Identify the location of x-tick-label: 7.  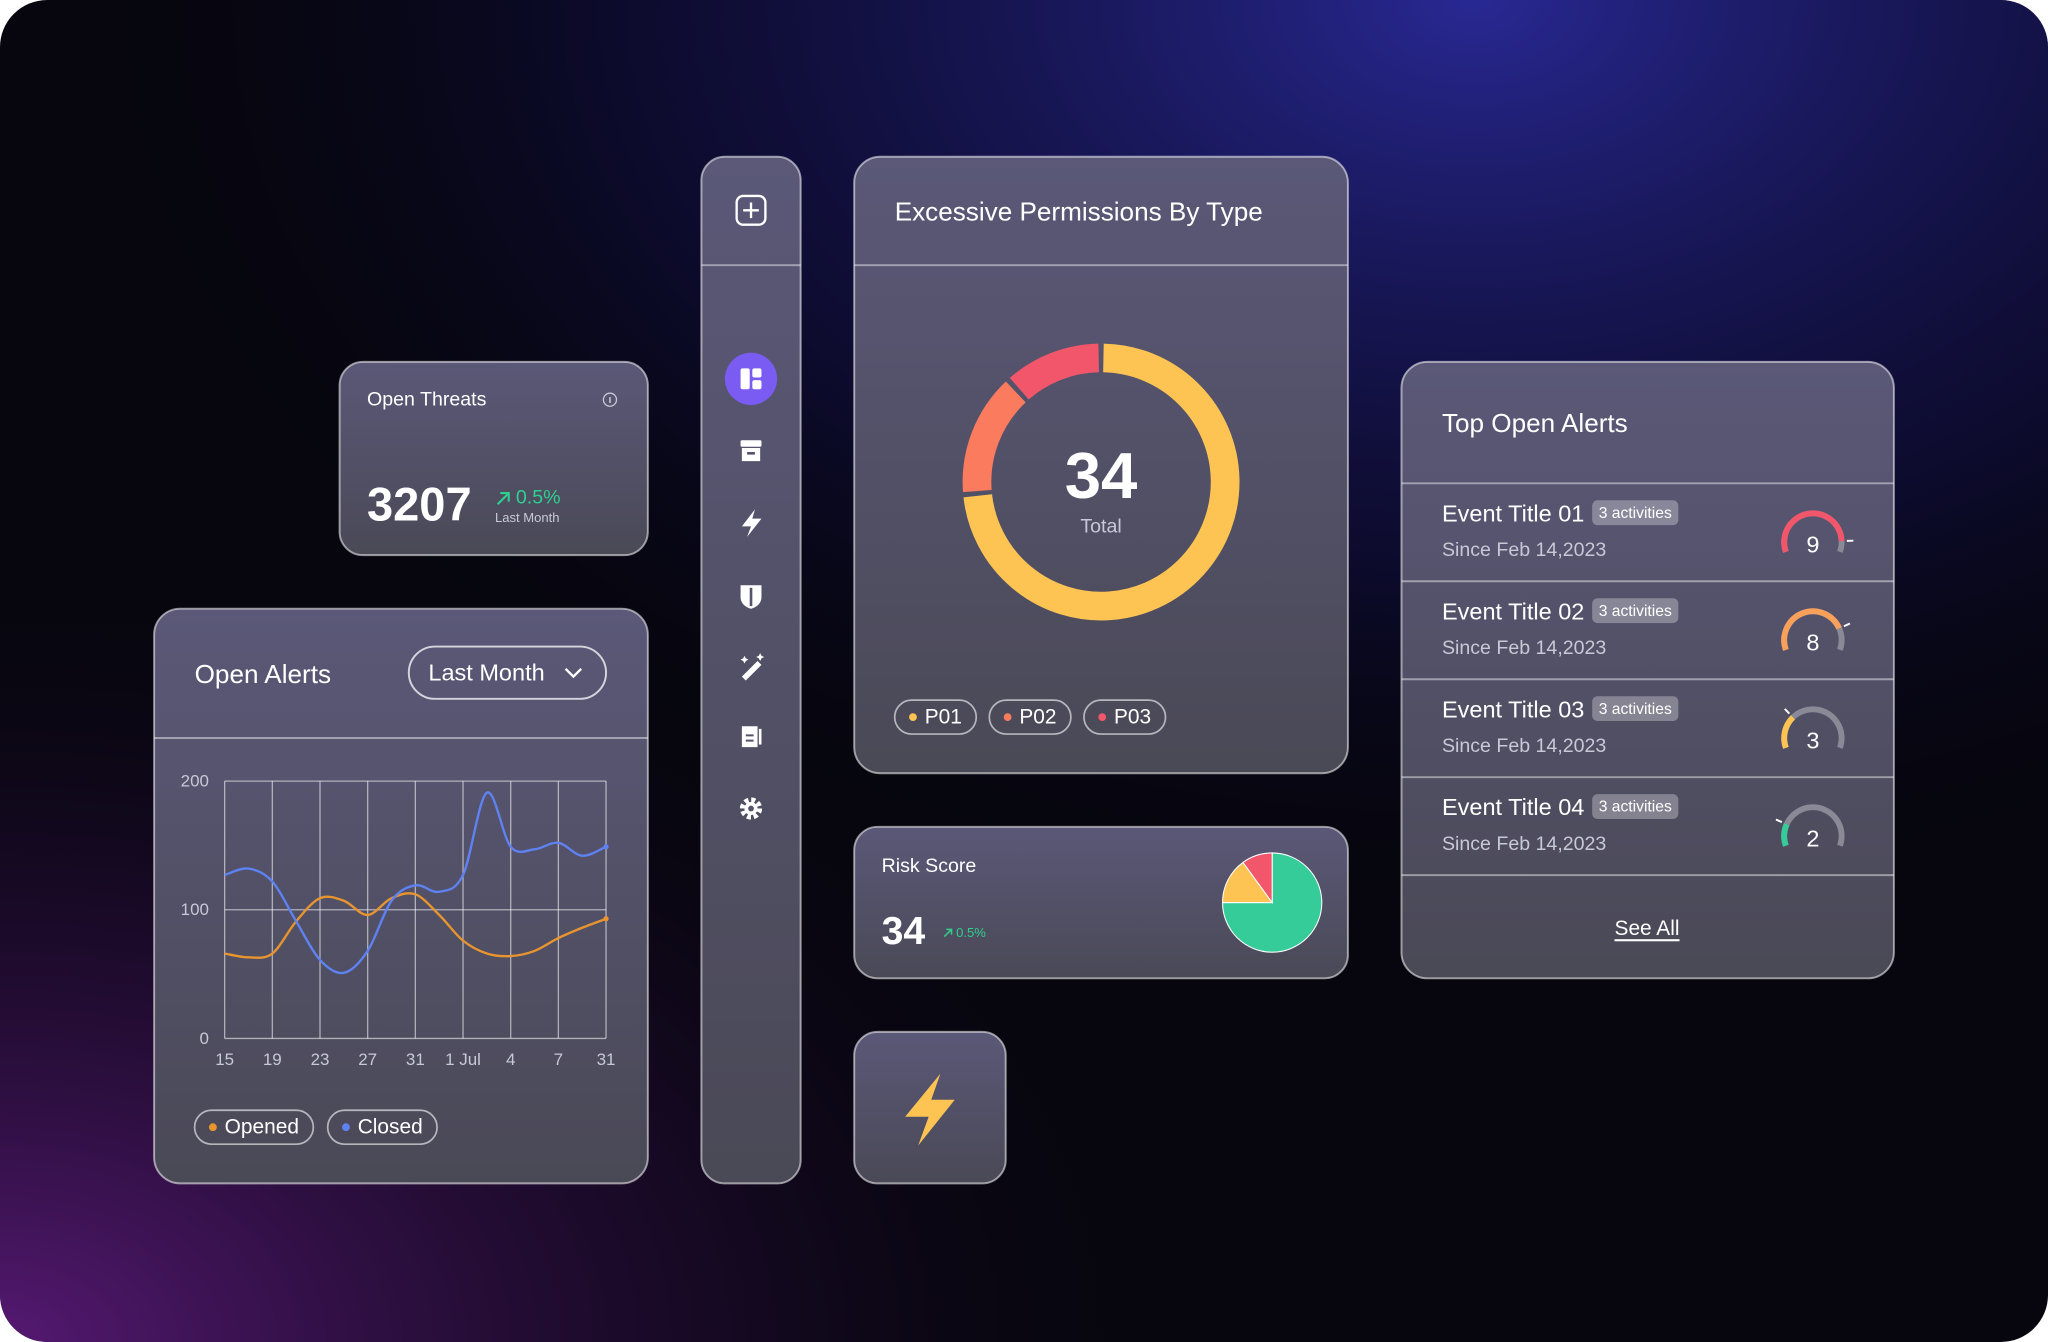
(558, 1059).